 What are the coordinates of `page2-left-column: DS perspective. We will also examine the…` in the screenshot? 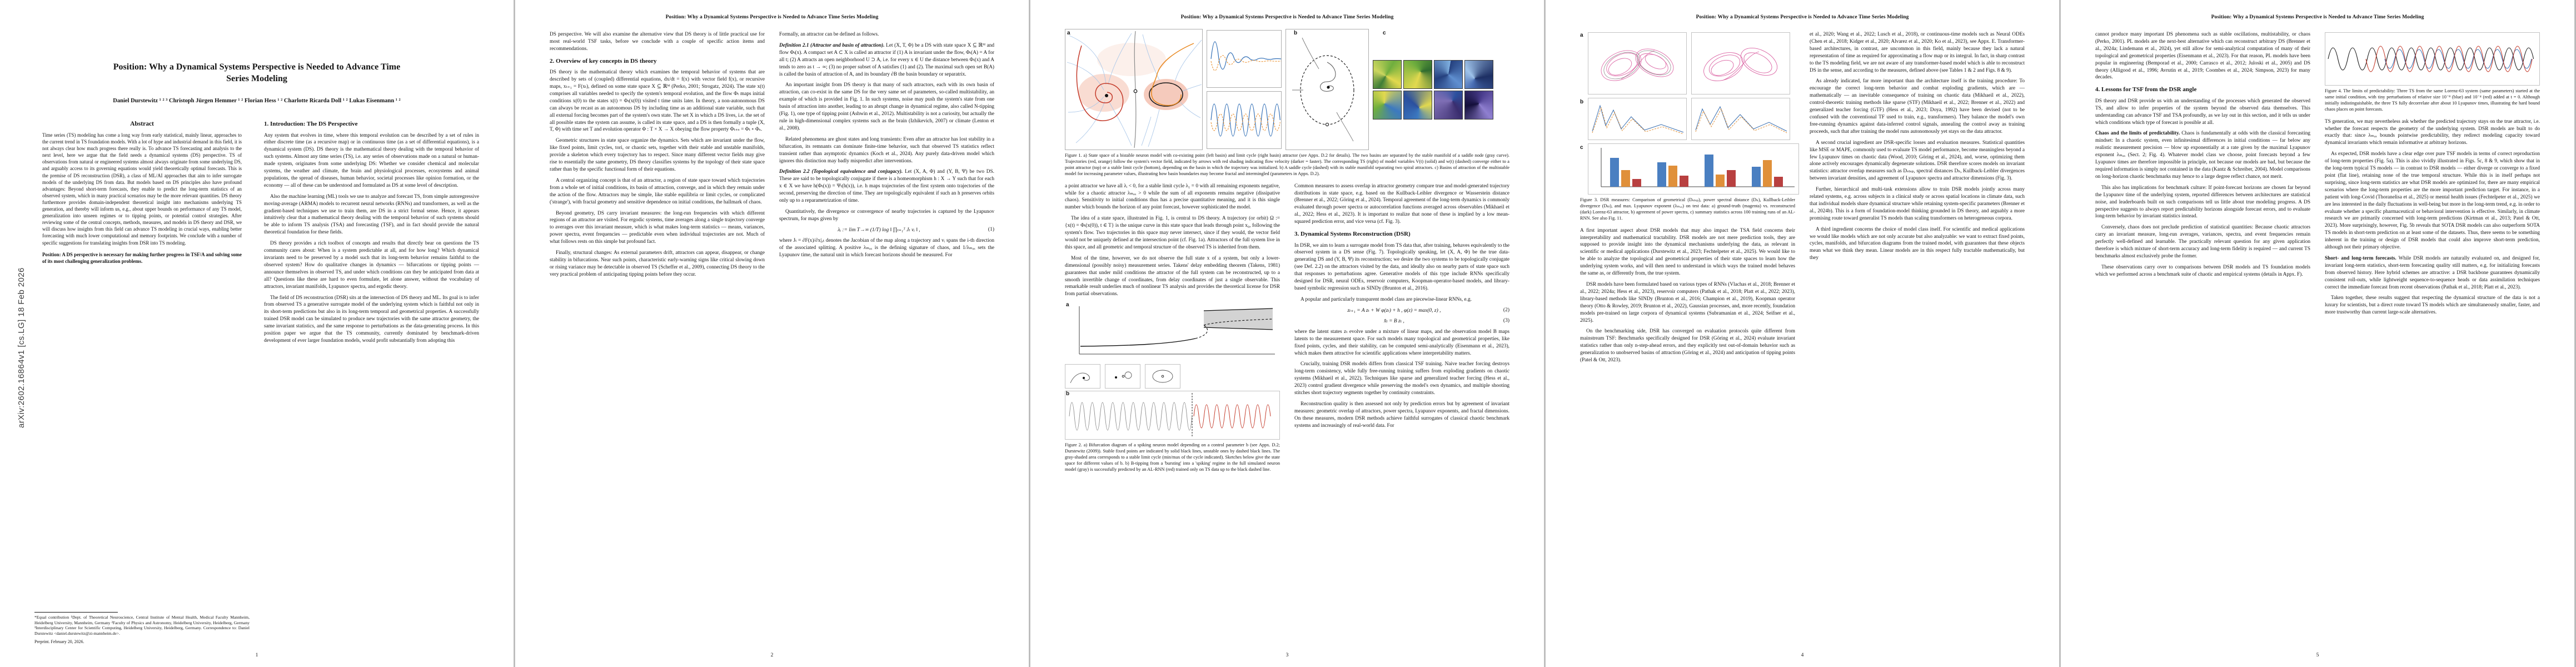 It's located at (657, 156).